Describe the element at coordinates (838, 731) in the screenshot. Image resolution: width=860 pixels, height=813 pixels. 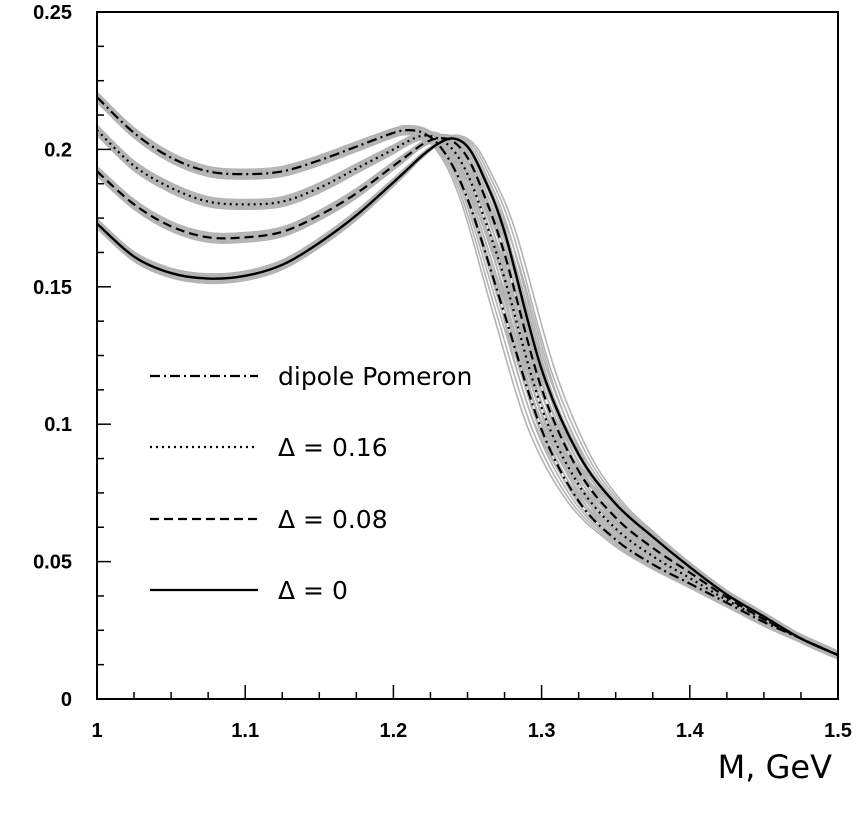
I see `x-tick-label: 1.5` at that location.